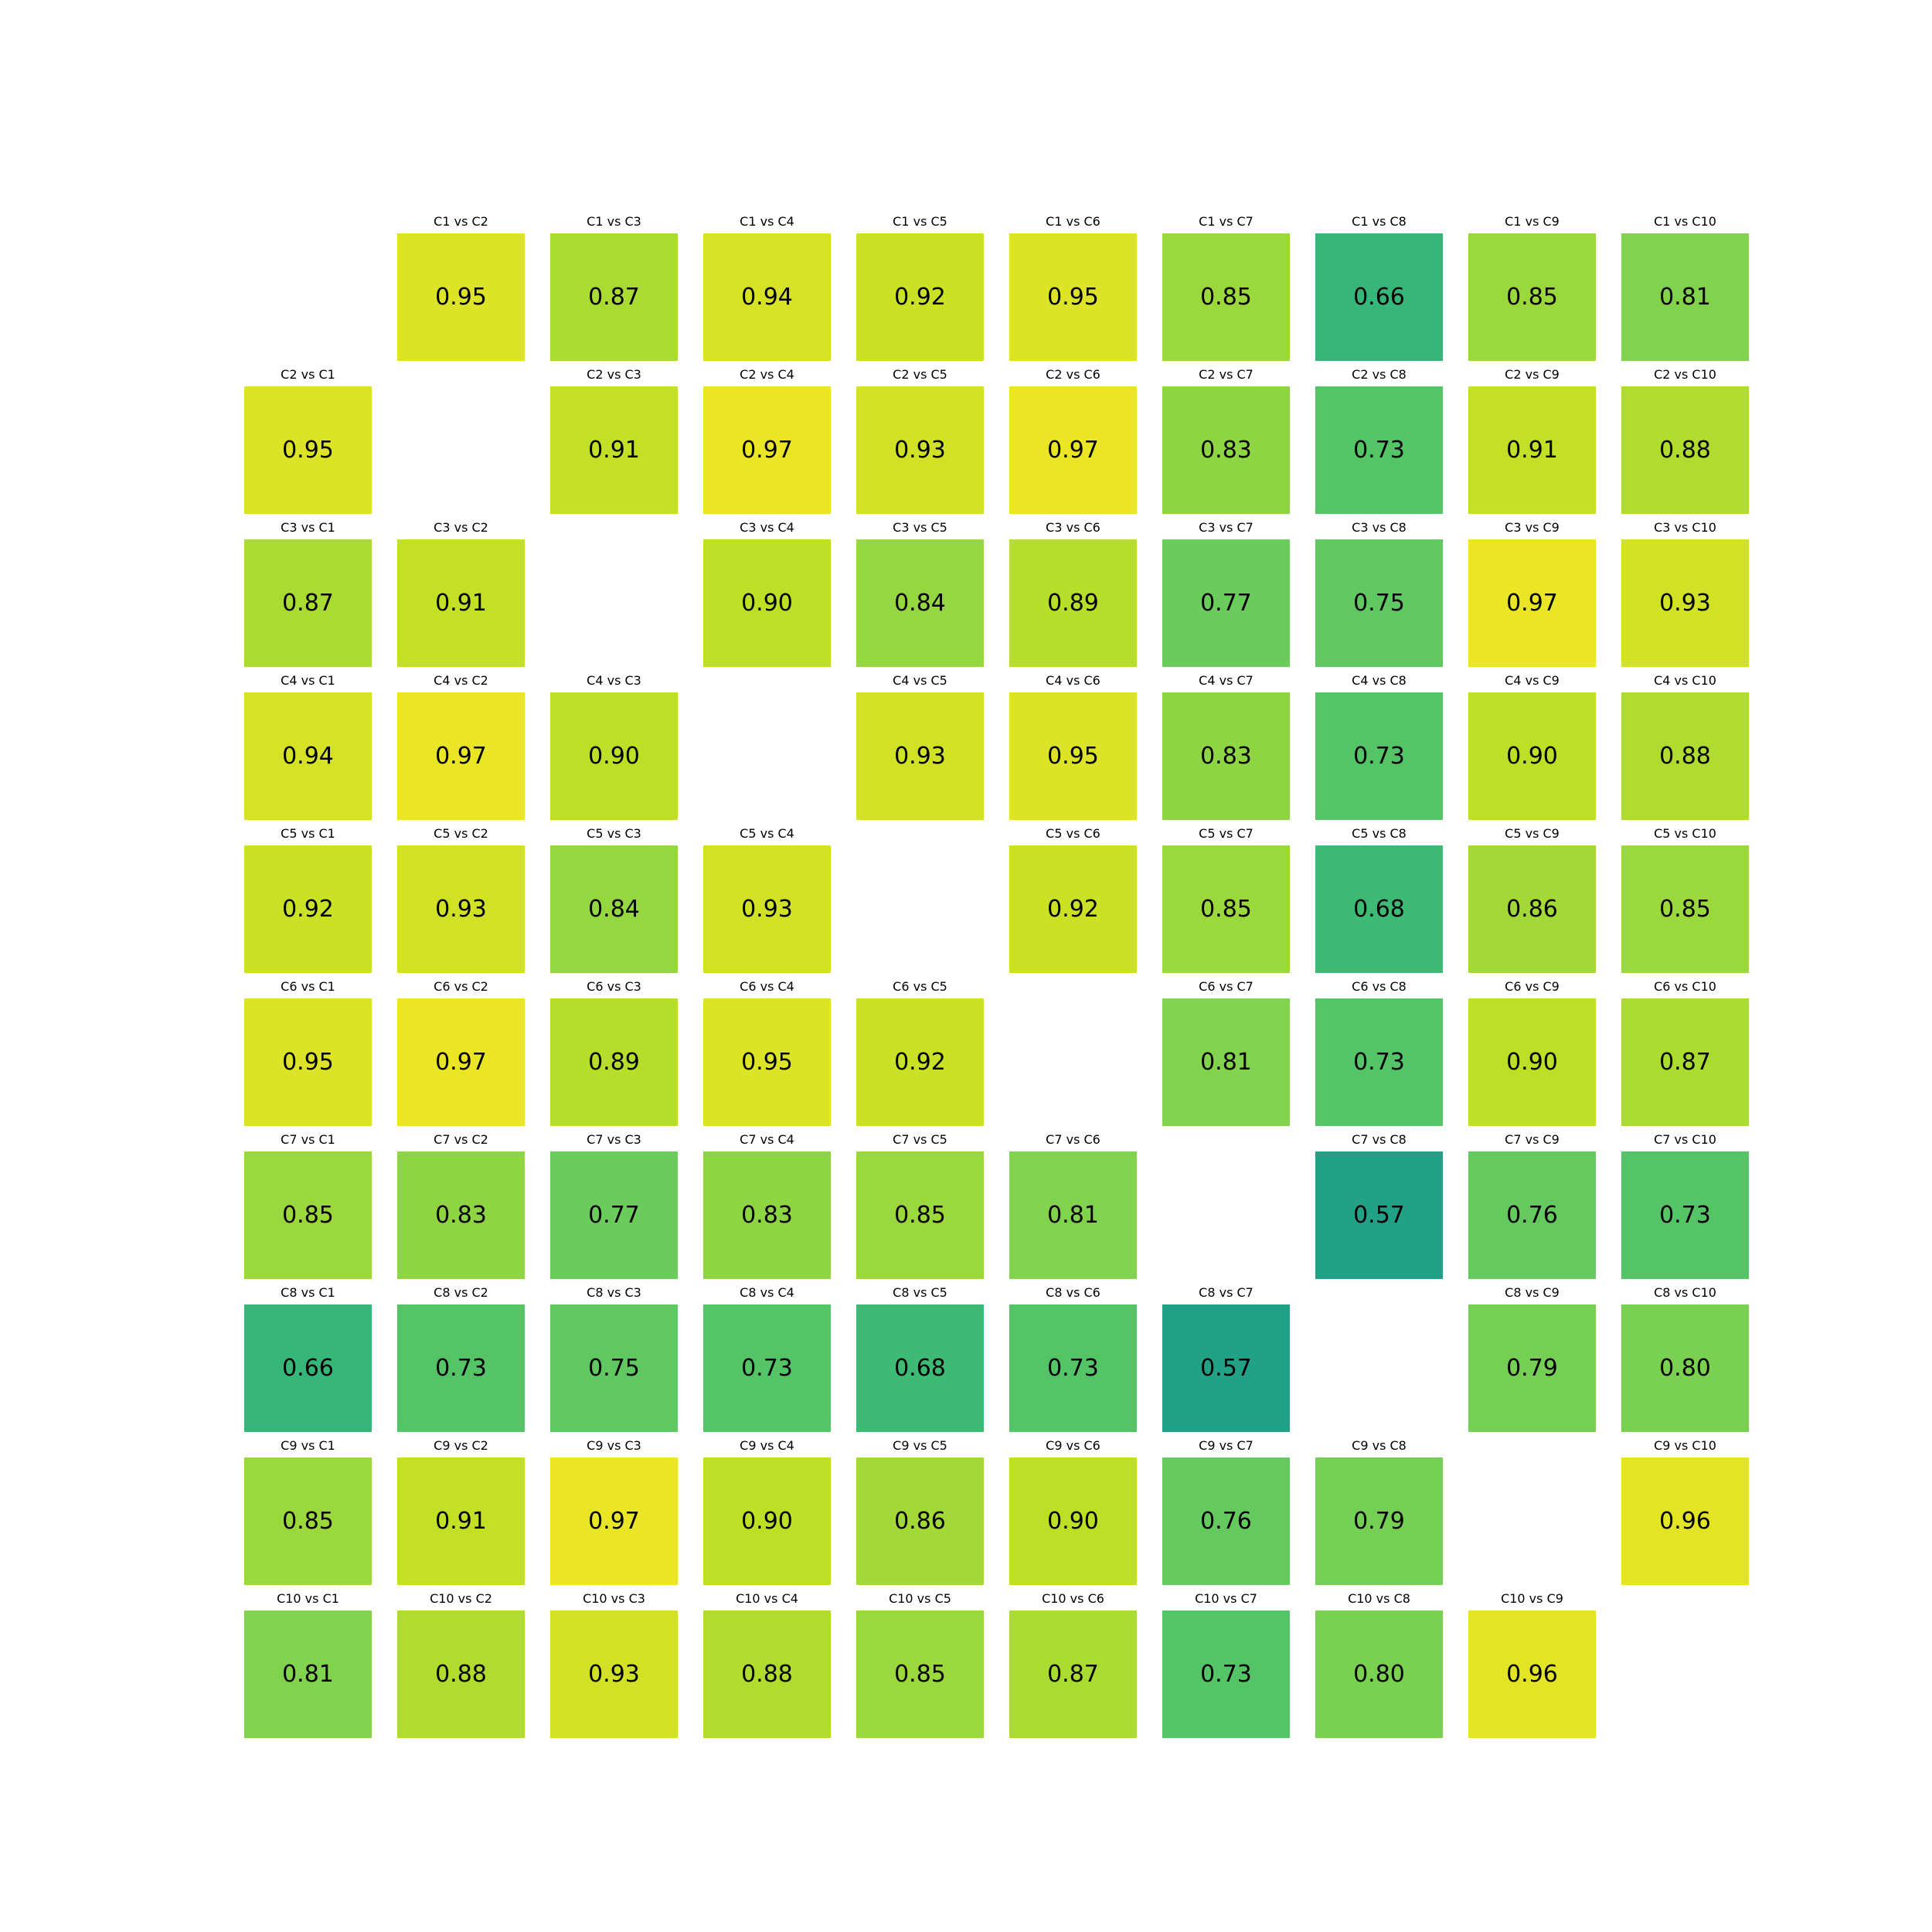 Image resolution: width=1932 pixels, height=1932 pixels. I want to click on cell-title: C1 vs C9, so click(1532, 221).